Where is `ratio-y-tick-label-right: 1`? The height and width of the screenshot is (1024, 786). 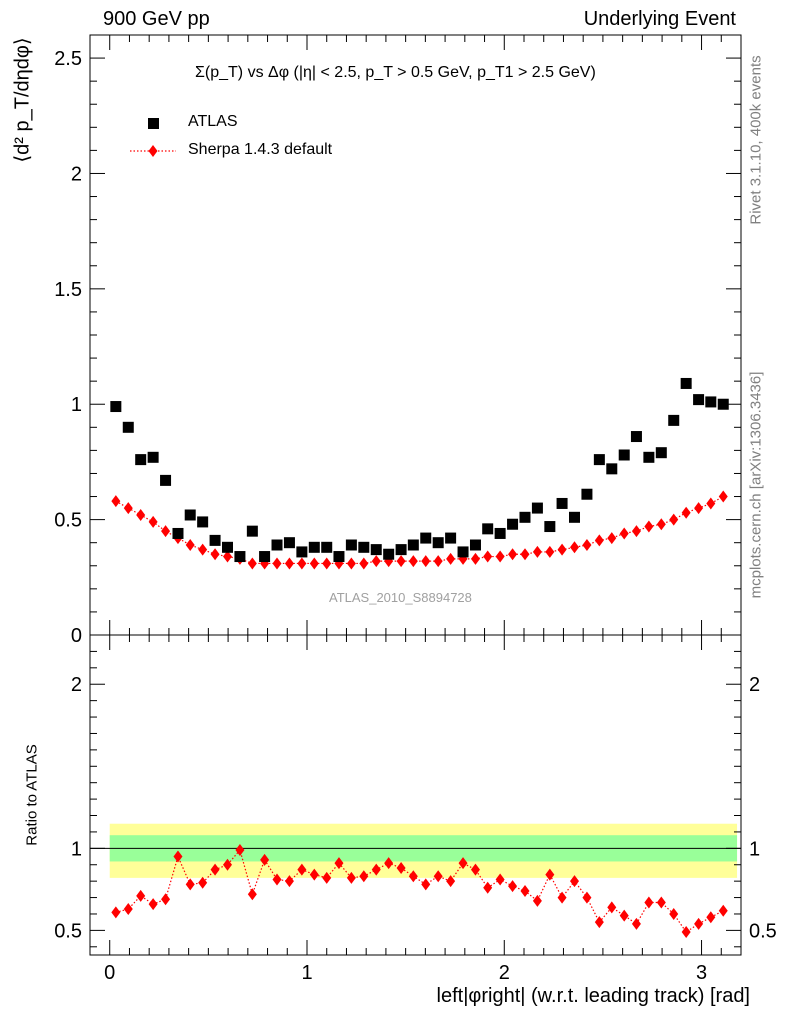
ratio-y-tick-label-right: 1 is located at coordinates (754, 849).